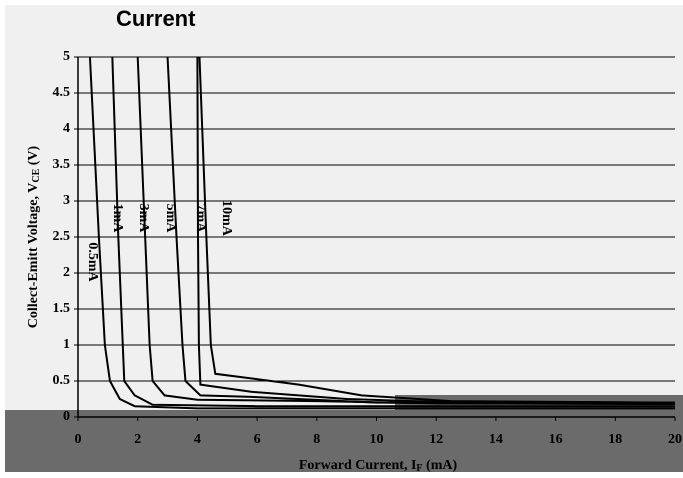 The height and width of the screenshot is (478, 683). I want to click on curve-label: 10mA, so click(226, 218).